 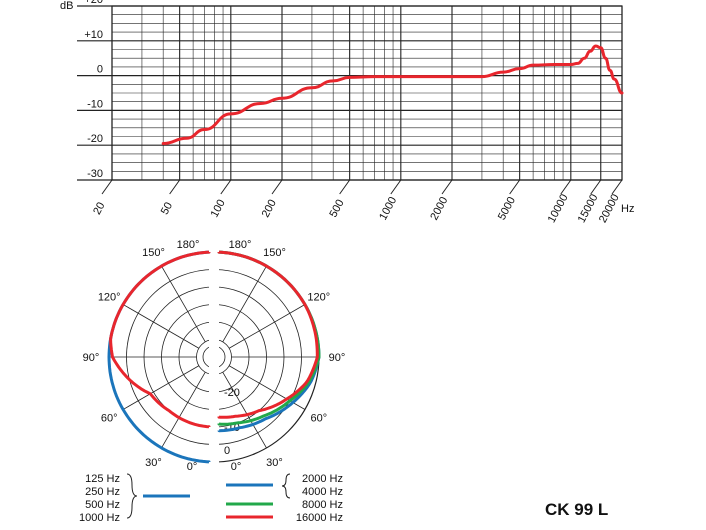 I want to click on y-axis-unit-label: dB, so click(x=66, y=6).